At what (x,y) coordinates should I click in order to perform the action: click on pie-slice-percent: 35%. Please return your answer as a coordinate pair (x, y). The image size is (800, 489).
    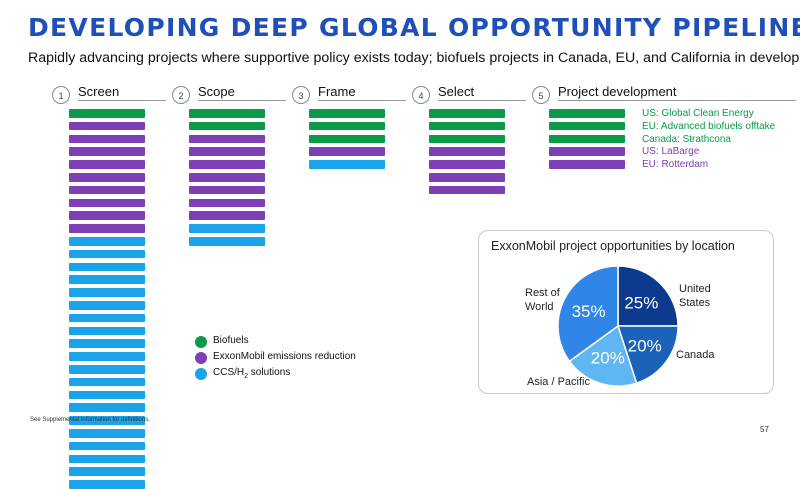
    Looking at the image, I should click on (589, 311).